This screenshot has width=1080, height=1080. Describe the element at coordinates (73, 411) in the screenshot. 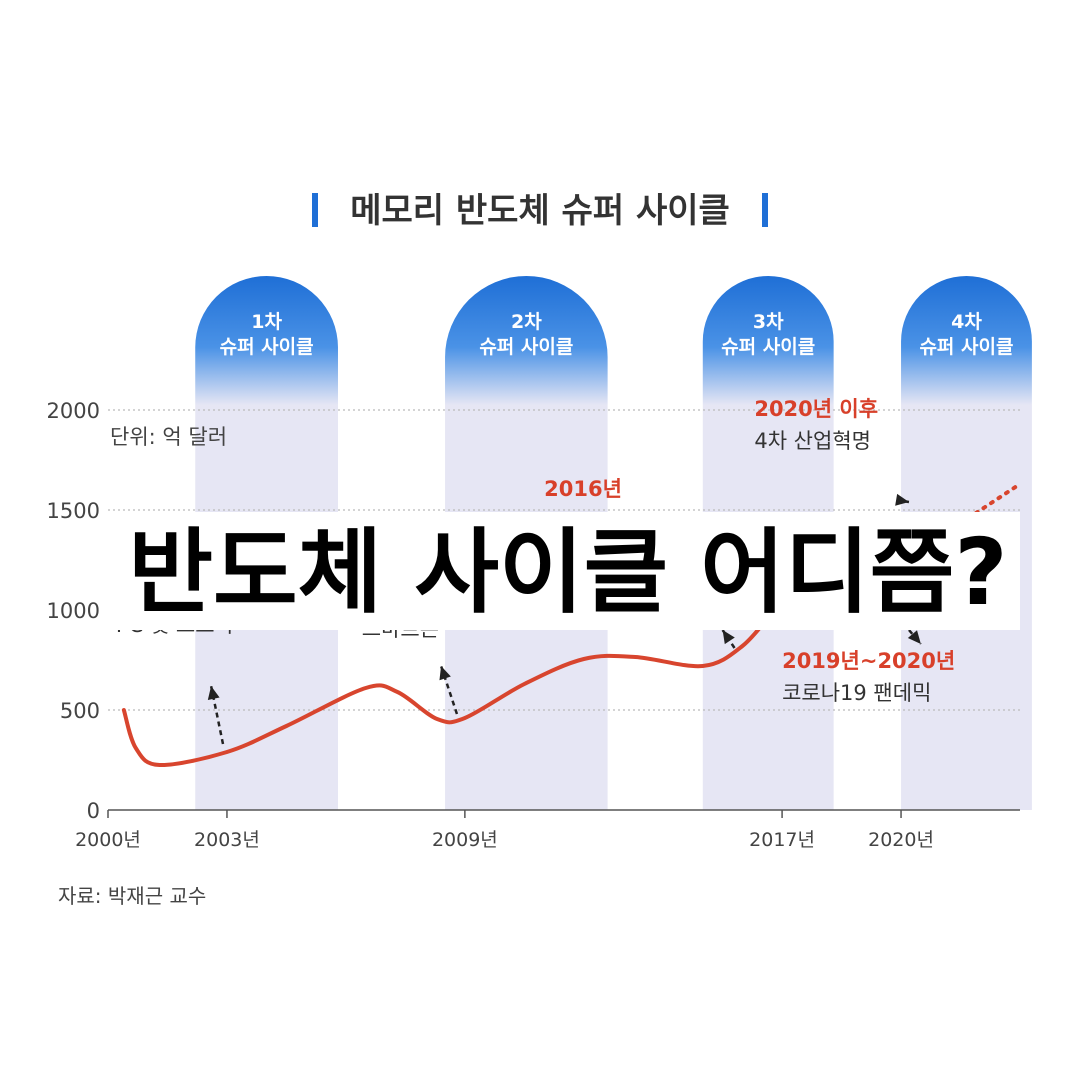

I see `y-tick-label: 2000` at that location.